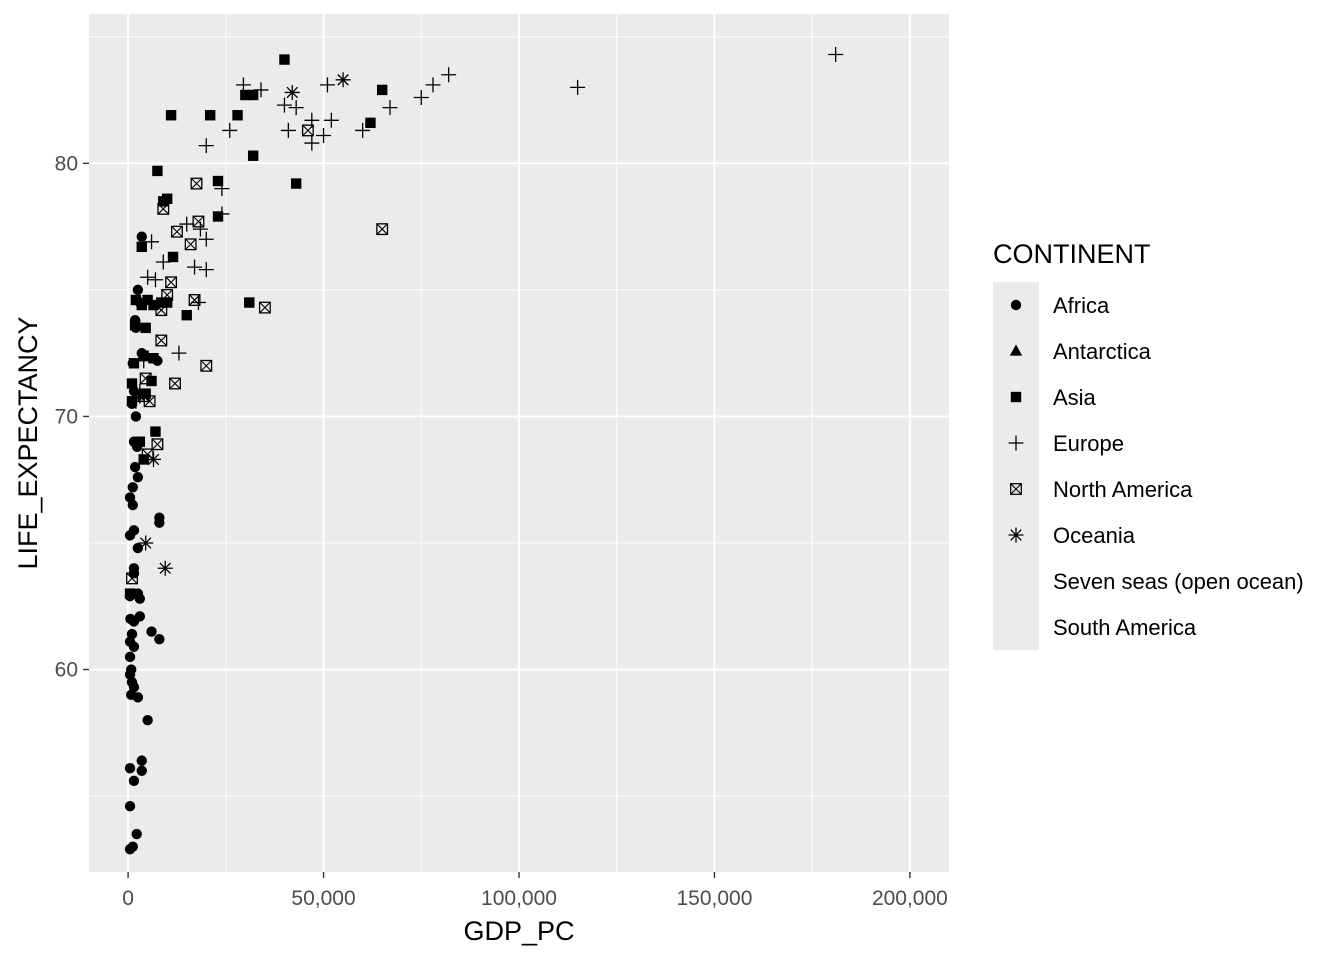  I want to click on legend-label: Europe, so click(1088, 443).